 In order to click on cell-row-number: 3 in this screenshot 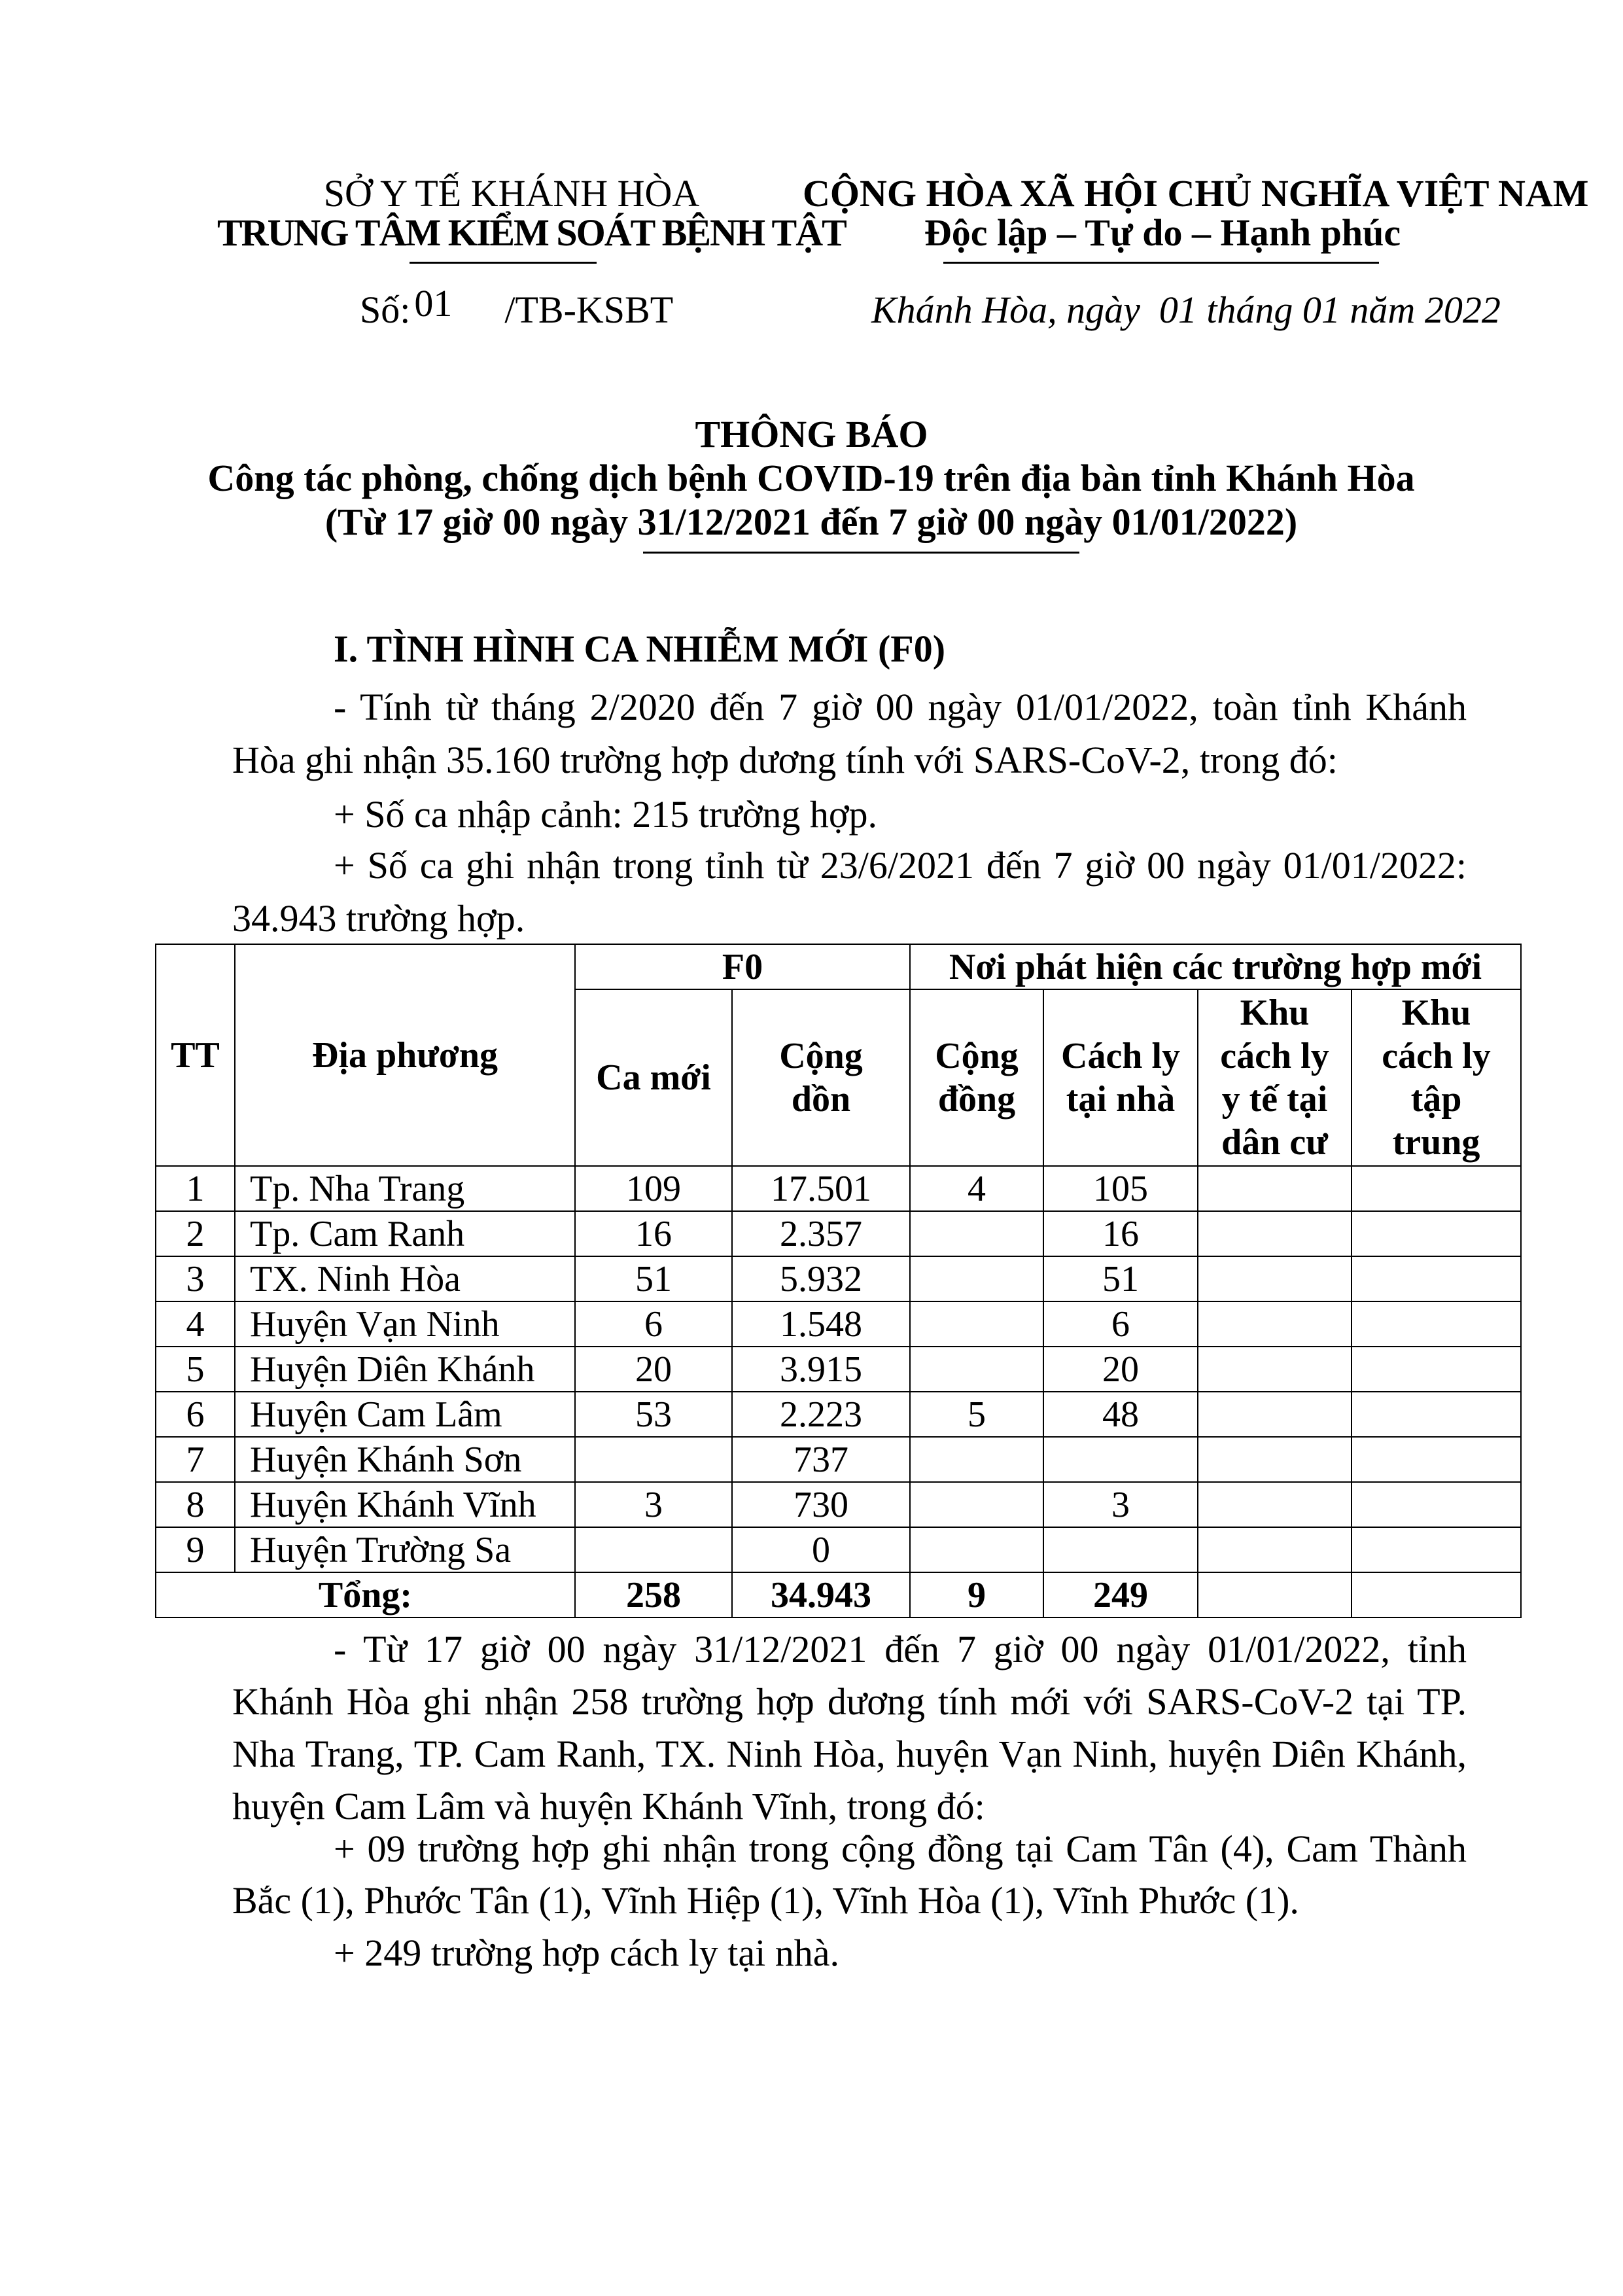, I will do `click(195, 1279)`.